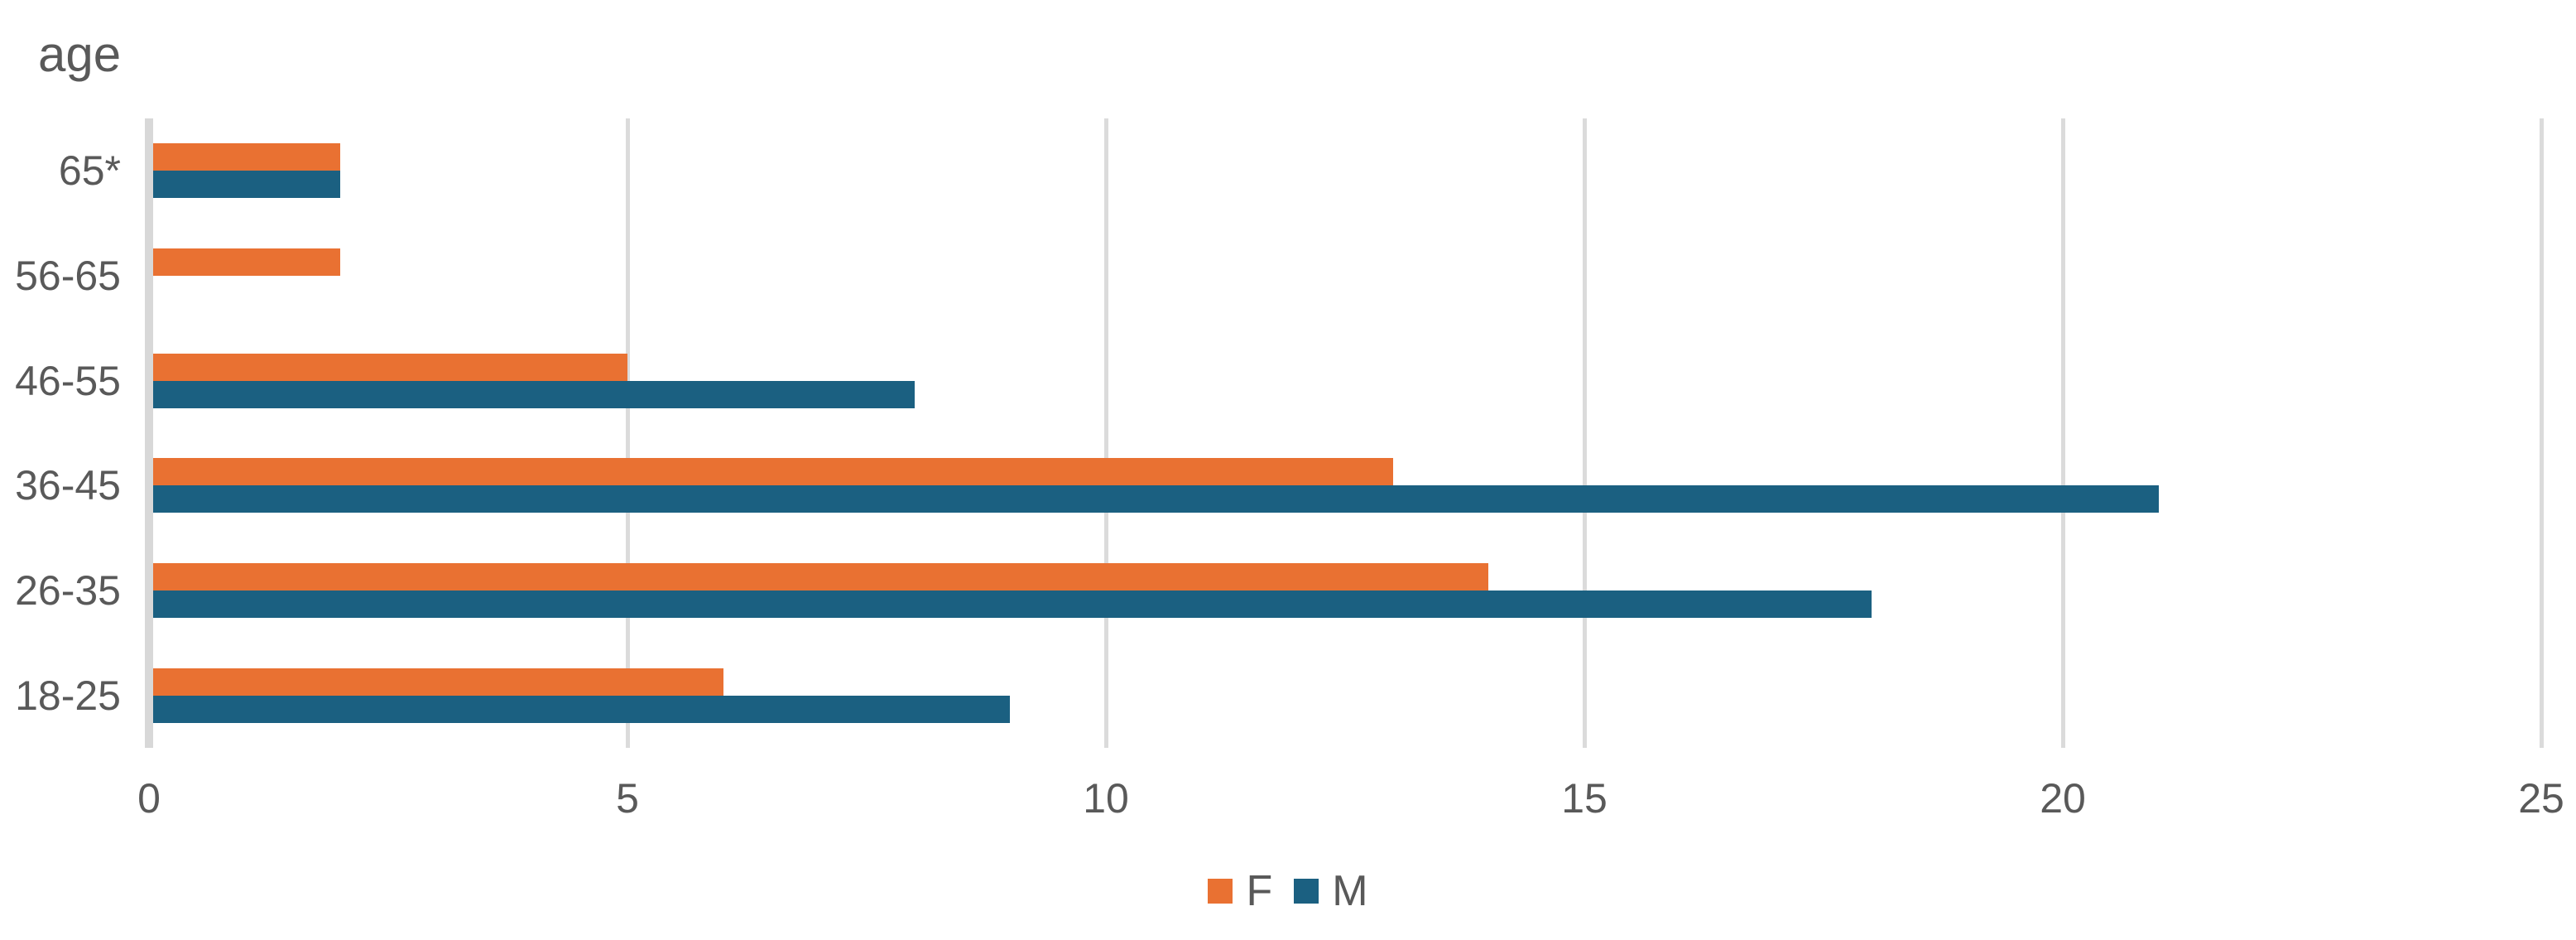  I want to click on x-axis-tick-label-5: 5, so click(627, 798).